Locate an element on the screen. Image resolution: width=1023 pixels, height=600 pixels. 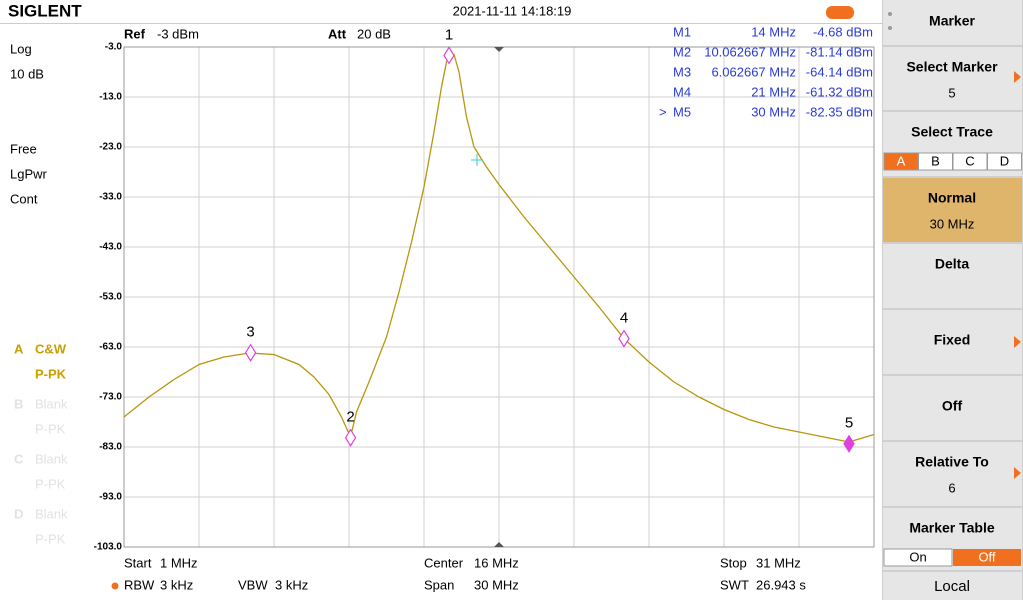
button-label: Select Trace is located at coordinates (952, 132).